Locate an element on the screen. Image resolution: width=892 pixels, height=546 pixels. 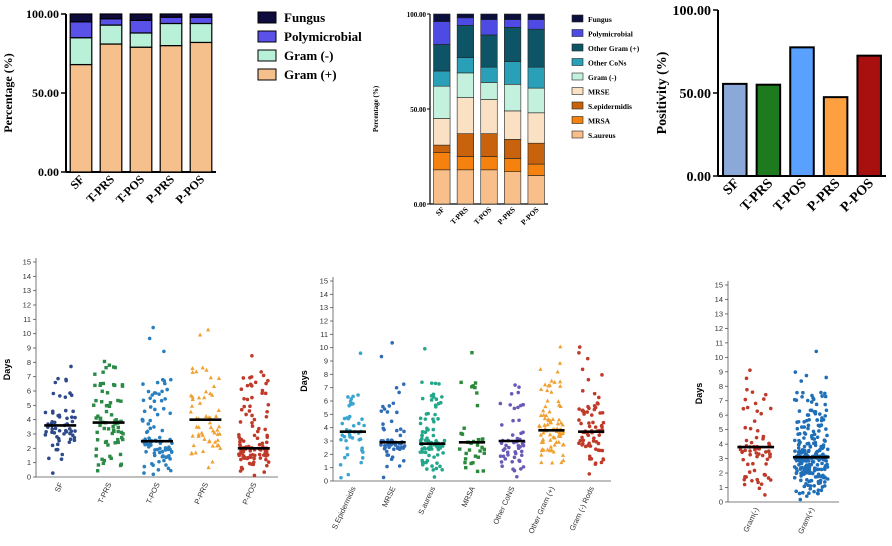
bar-segment-s-epidermidis is located at coordinates (513, 149).